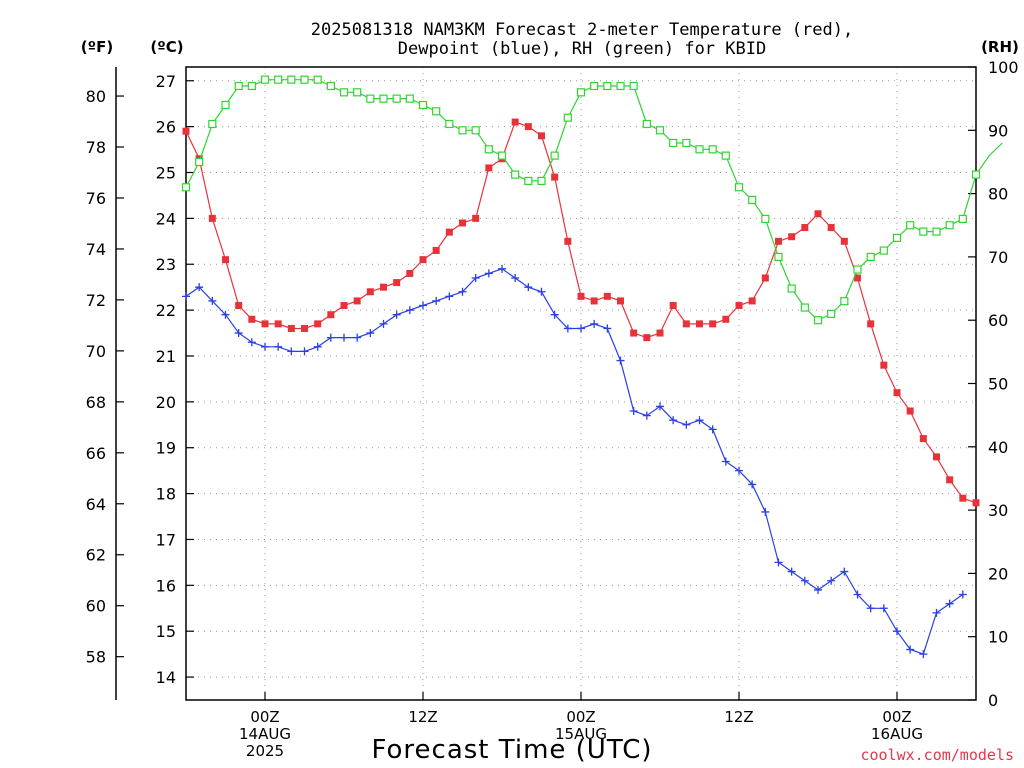 The height and width of the screenshot is (768, 1024). I want to click on celsius-tick-label: 24, so click(166, 218).